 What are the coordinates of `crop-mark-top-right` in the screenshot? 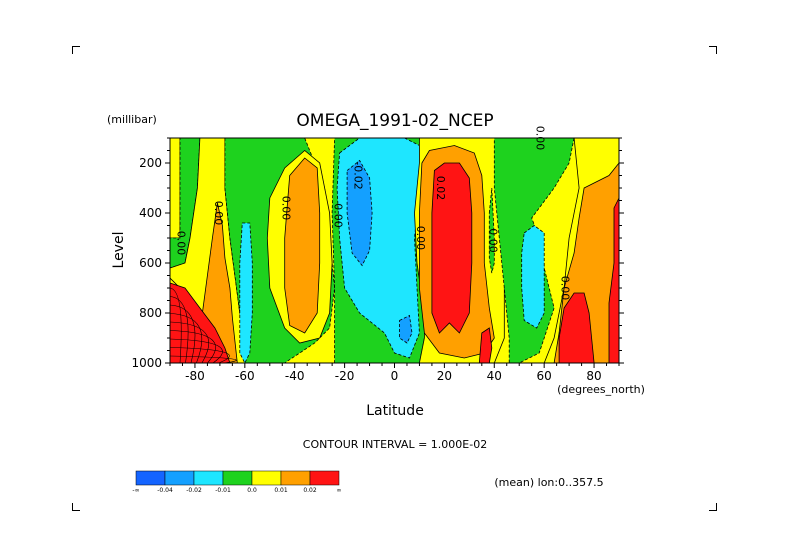 It's located at (713, 50).